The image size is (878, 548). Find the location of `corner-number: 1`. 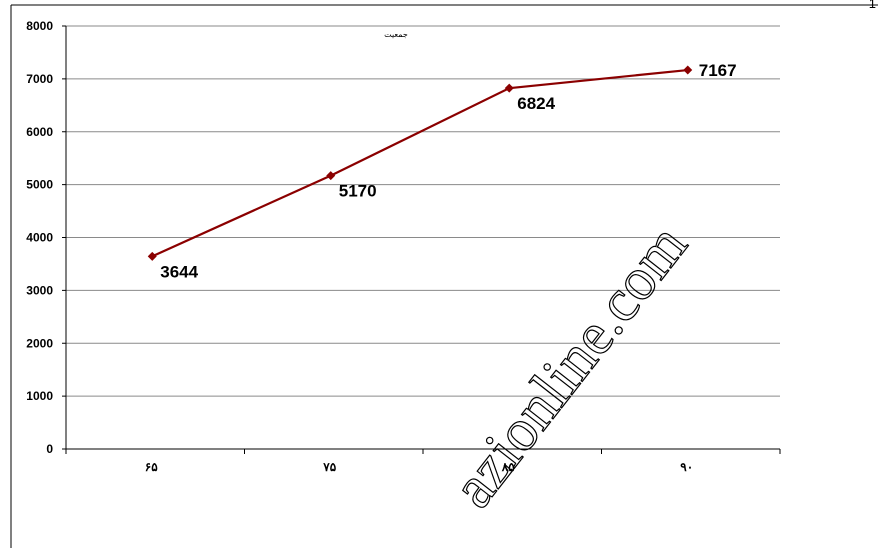

corner-number: 1 is located at coordinates (872, 5).